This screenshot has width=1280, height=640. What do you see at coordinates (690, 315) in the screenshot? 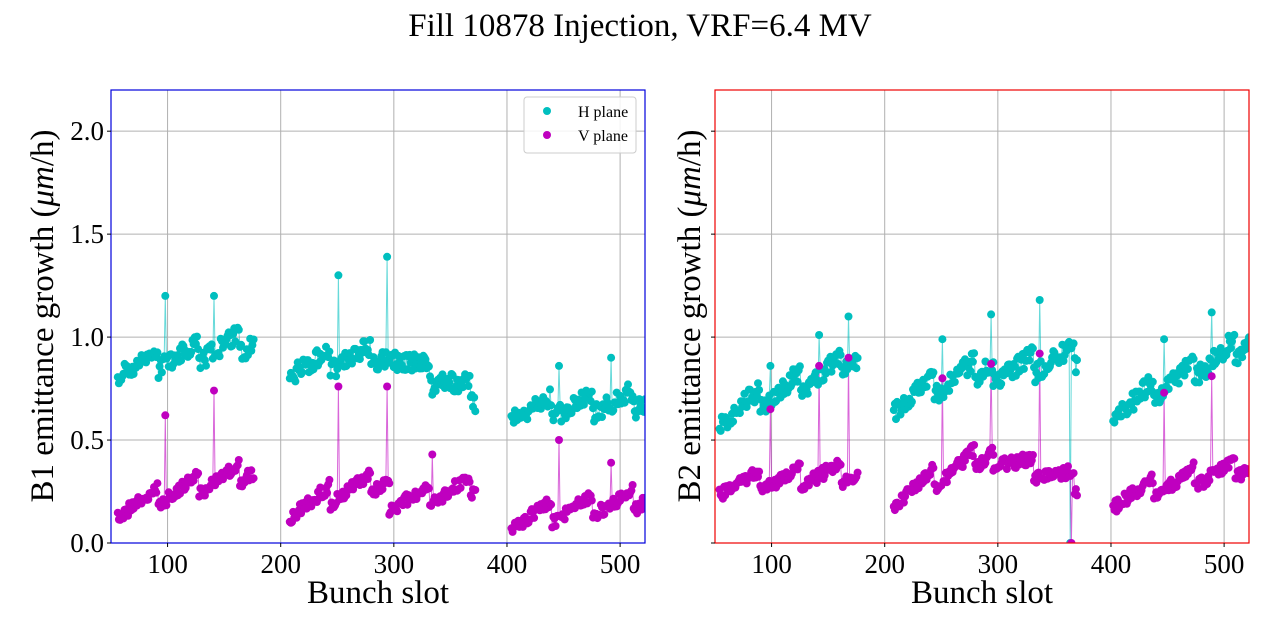
I see `b2-ylabel: B2 emittance growth (μm/h)` at bounding box center [690, 315].